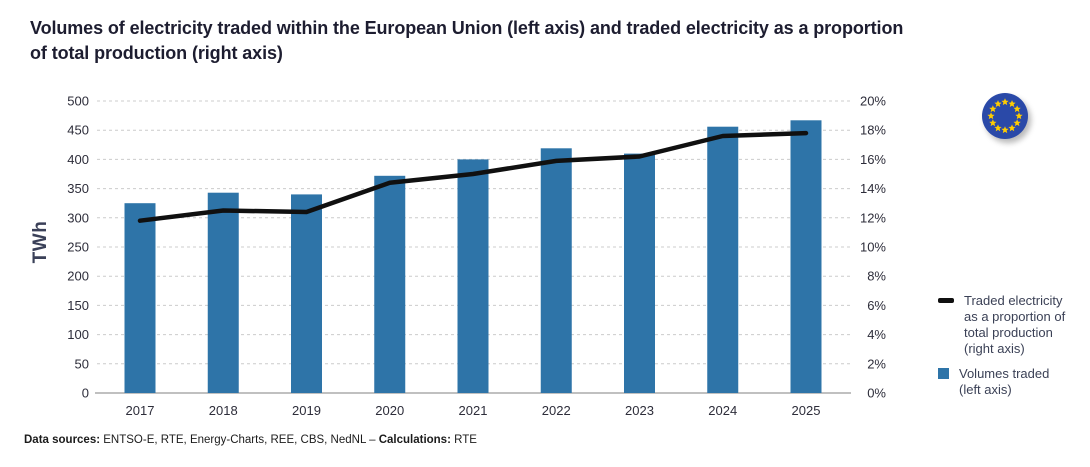 The image size is (1090, 467). What do you see at coordinates (723, 259) in the screenshot?
I see `bar-2024` at bounding box center [723, 259].